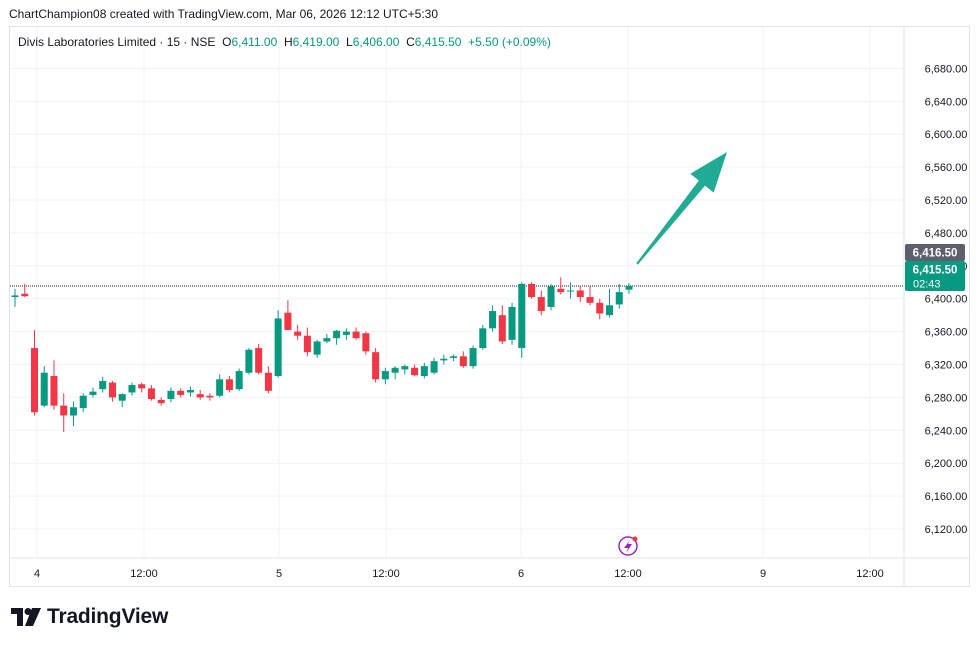 This screenshot has height=647, width=980. What do you see at coordinates (946, 69) in the screenshot?
I see `y-tick-label: 6,680.00` at bounding box center [946, 69].